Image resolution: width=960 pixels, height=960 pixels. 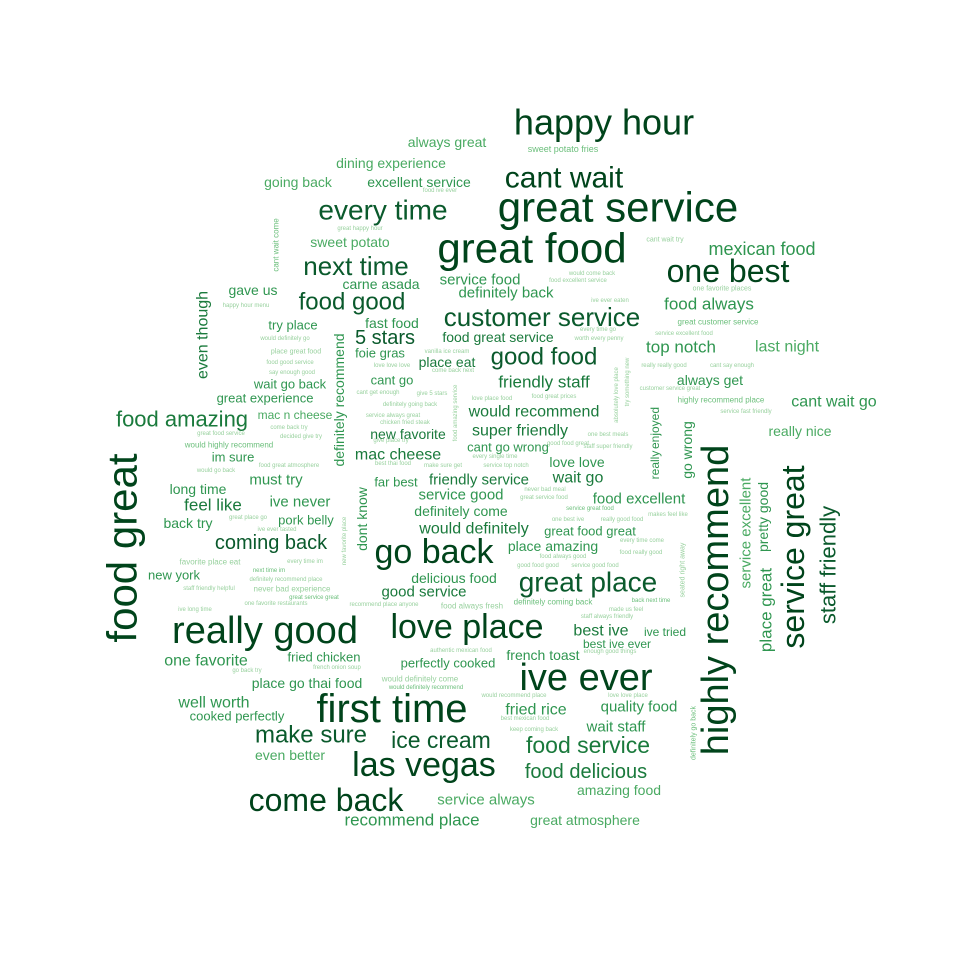 What do you see at coordinates (410, 405) in the screenshot?
I see `word-definitely-going-back: definitely going back` at bounding box center [410, 405].